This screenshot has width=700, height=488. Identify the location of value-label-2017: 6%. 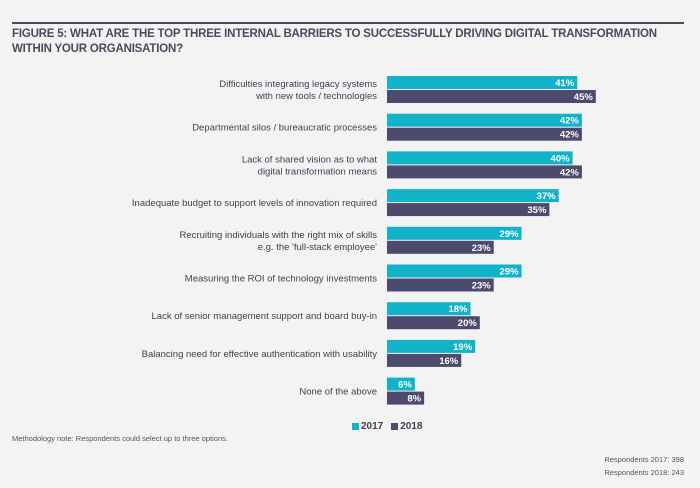
(405, 385).